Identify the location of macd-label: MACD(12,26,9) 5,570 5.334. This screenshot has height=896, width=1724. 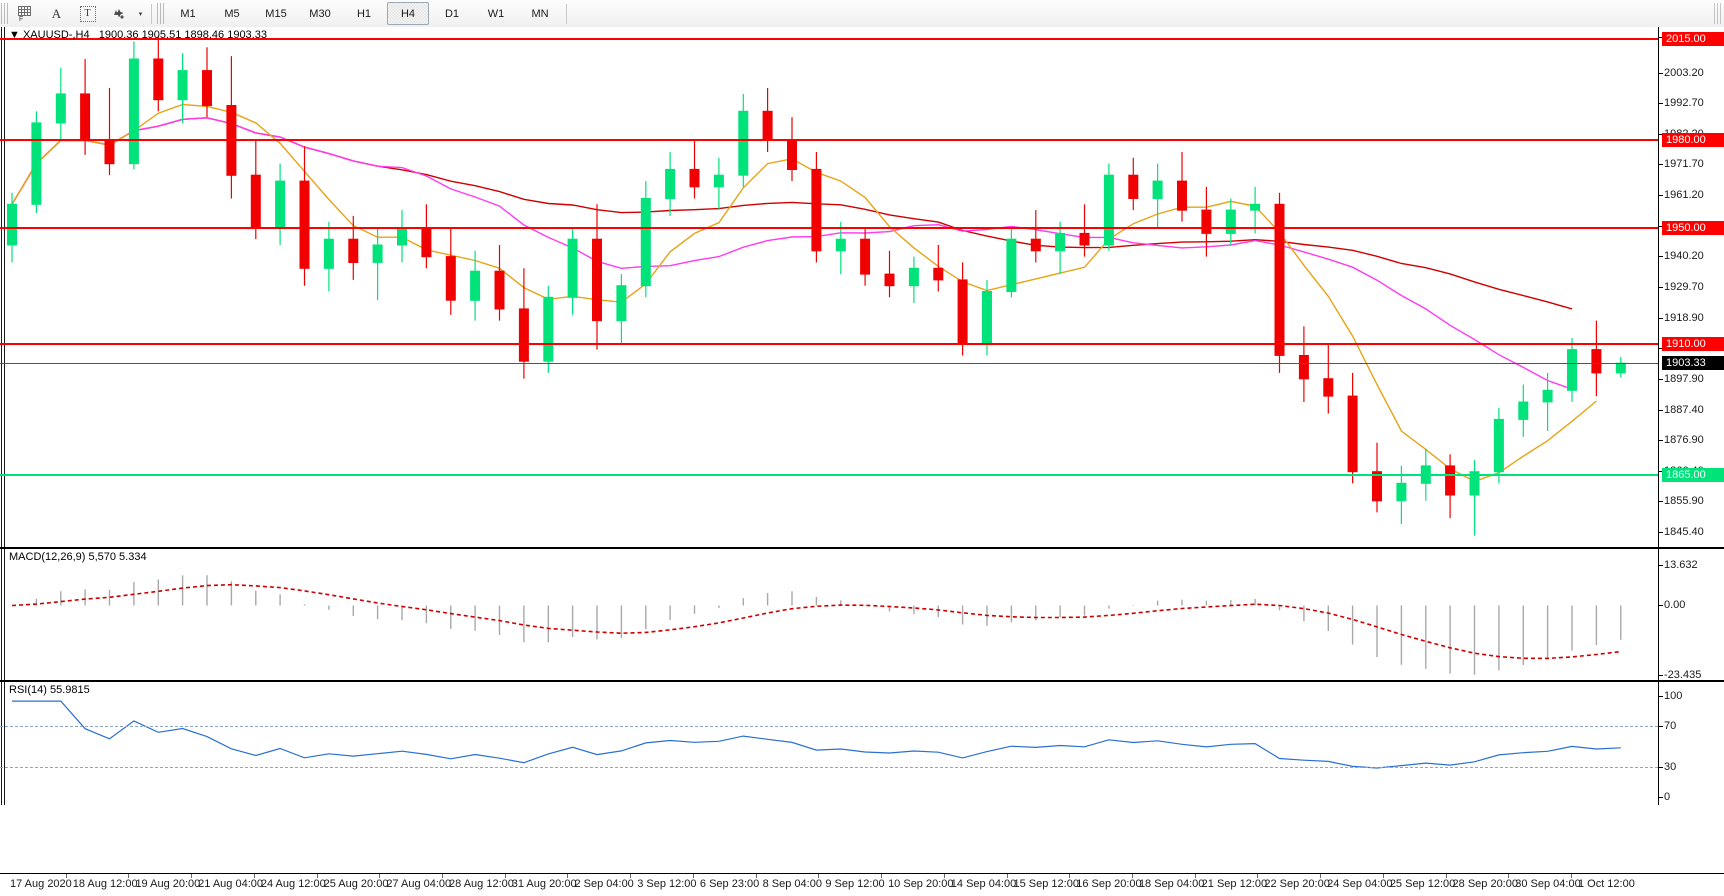
(78, 557).